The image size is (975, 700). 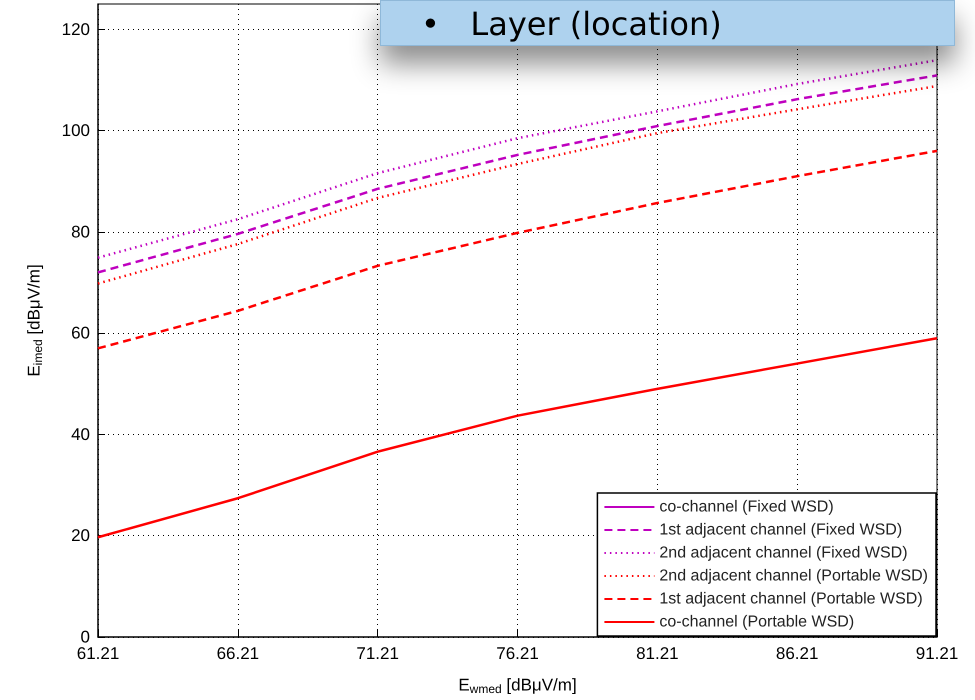 What do you see at coordinates (98, 653) in the screenshot?
I see `x-tick-label: 61.21` at bounding box center [98, 653].